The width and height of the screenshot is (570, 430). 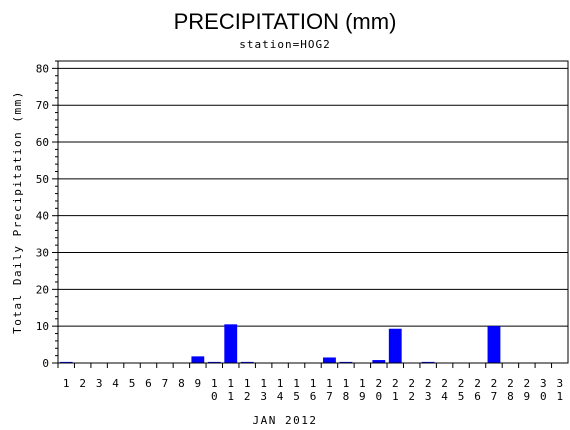 What do you see at coordinates (99, 383) in the screenshot?
I see `x-tick-label: 3` at bounding box center [99, 383].